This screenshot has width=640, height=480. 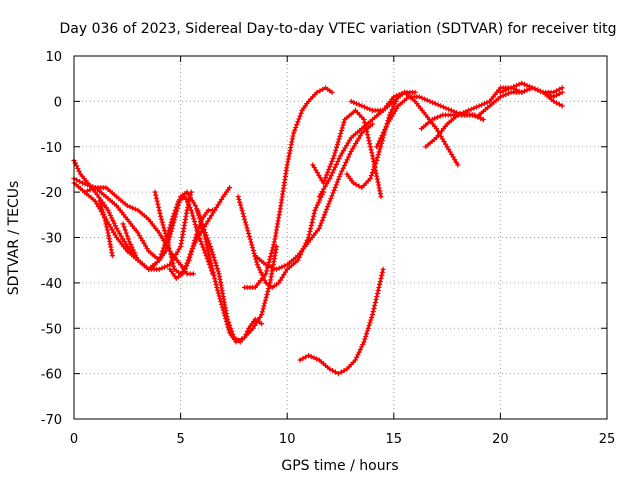 What do you see at coordinates (51, 148) in the screenshot?
I see `y-tick-label: -10` at bounding box center [51, 148].